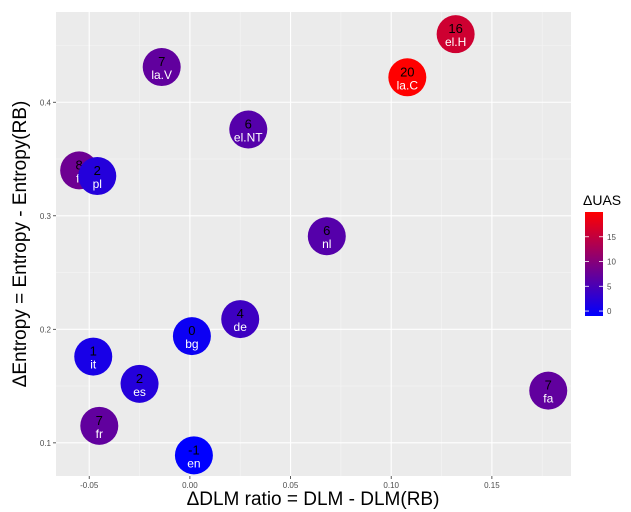 The image size is (631, 512). What do you see at coordinates (46, 216) in the screenshot?
I see `y-tick-label: 0.3` at bounding box center [46, 216].